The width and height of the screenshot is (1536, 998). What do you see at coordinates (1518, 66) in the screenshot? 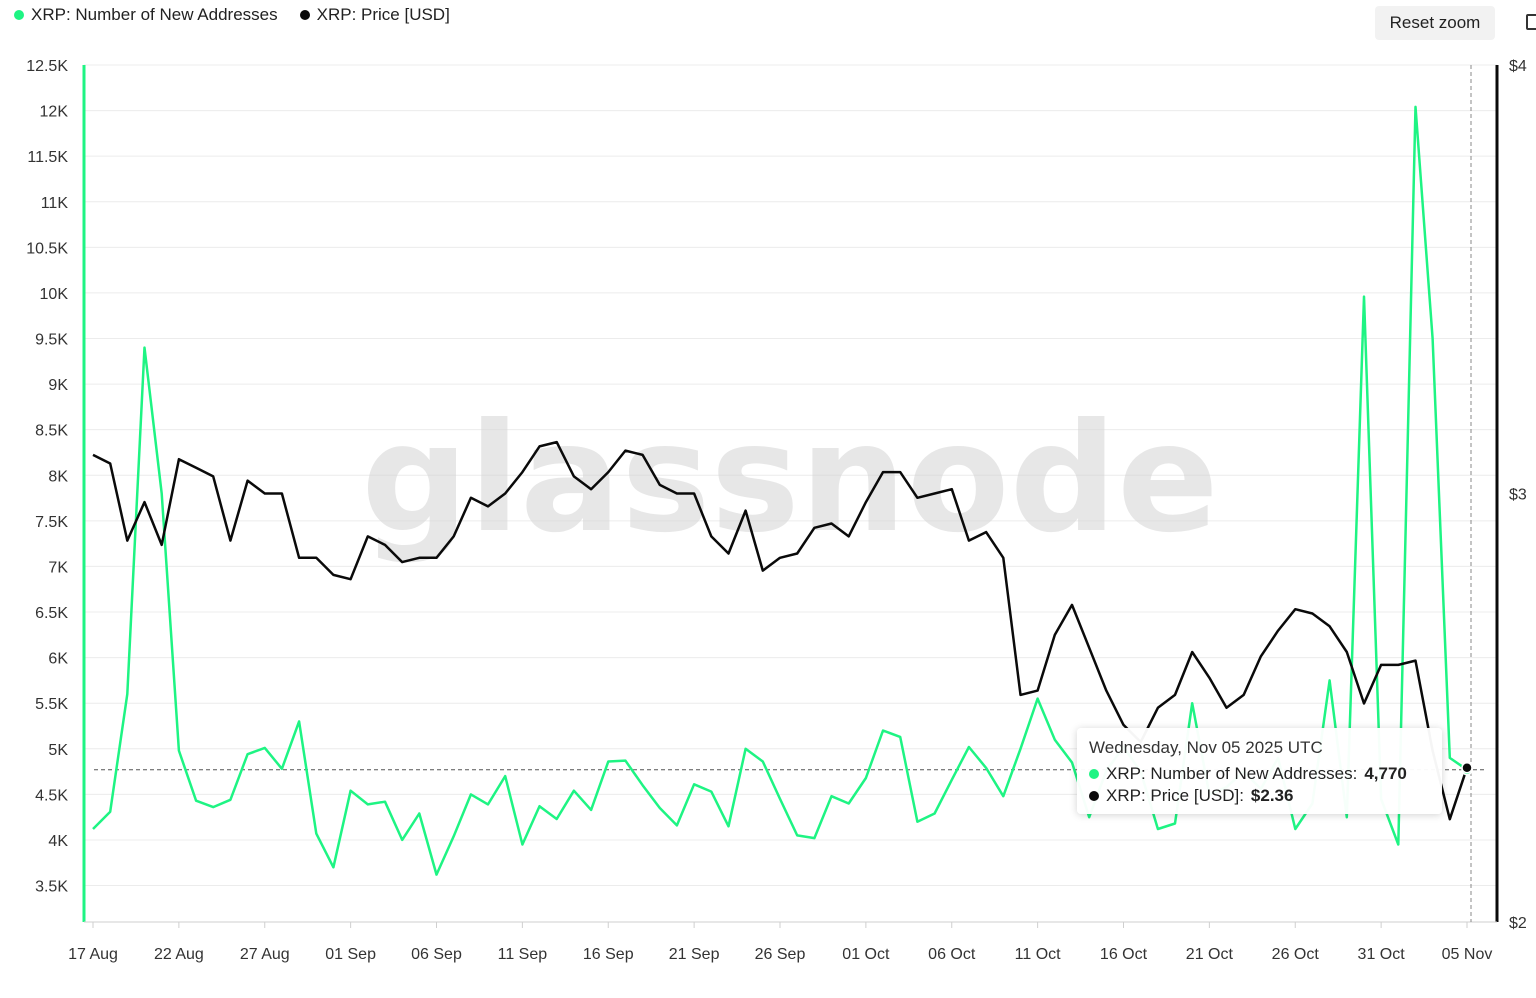
I see `y-right-tick-label: $4` at bounding box center [1518, 66].